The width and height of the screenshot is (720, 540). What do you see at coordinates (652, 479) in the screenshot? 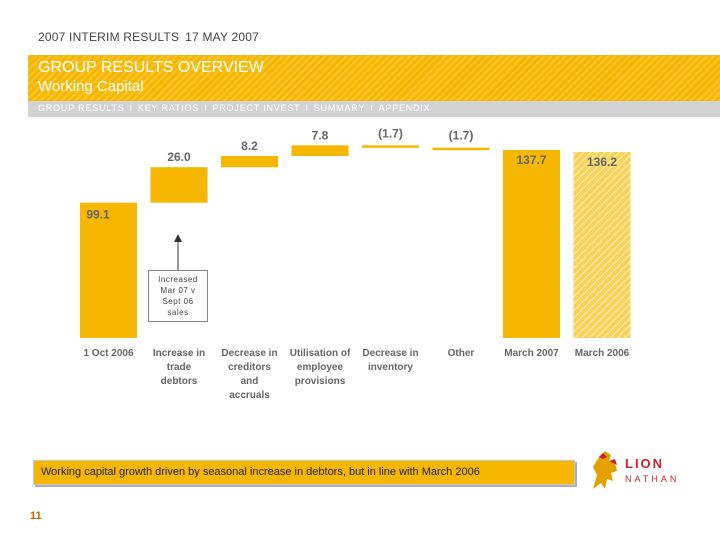
I see `logo-word-nathan: NATHAN` at bounding box center [652, 479].